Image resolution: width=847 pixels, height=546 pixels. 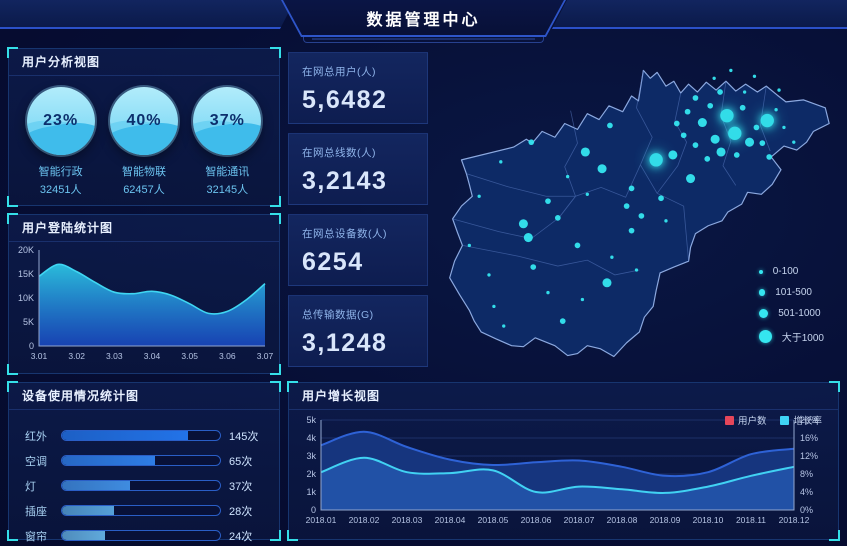 I want to click on gauge-count: 32145人, so click(x=227, y=190).